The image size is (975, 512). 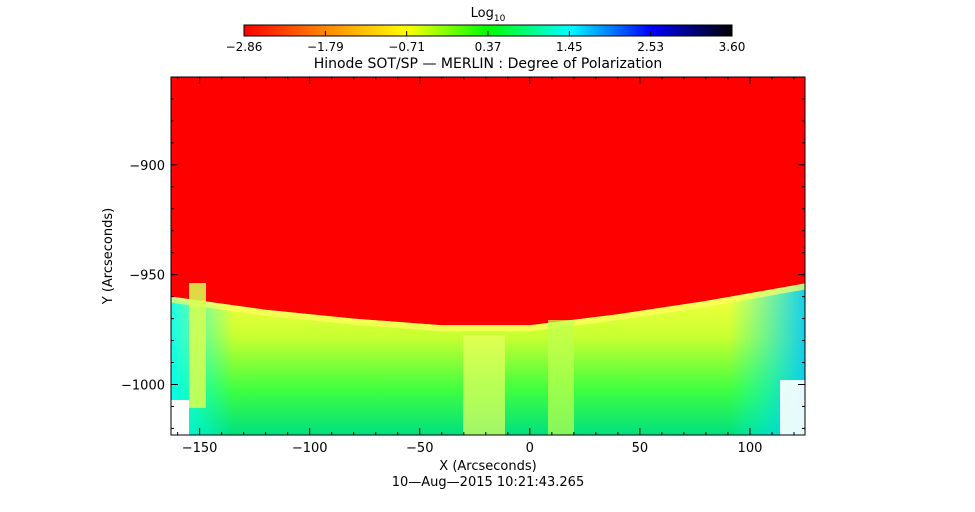 I want to click on colorbar: Log10 −2.86 −1.79 −0.71 0.37 1.45 2.53 3.60, so click(x=486, y=30).